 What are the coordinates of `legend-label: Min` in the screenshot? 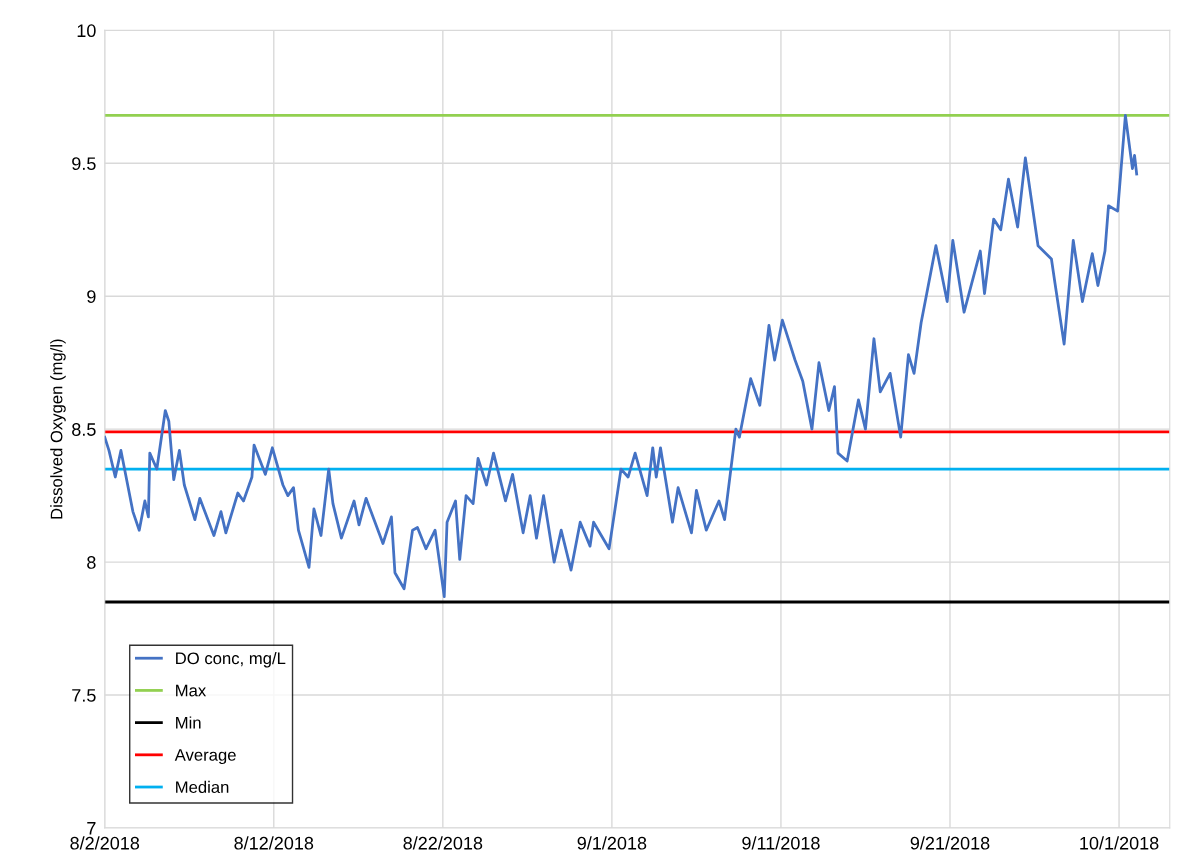 It's located at (188, 722).